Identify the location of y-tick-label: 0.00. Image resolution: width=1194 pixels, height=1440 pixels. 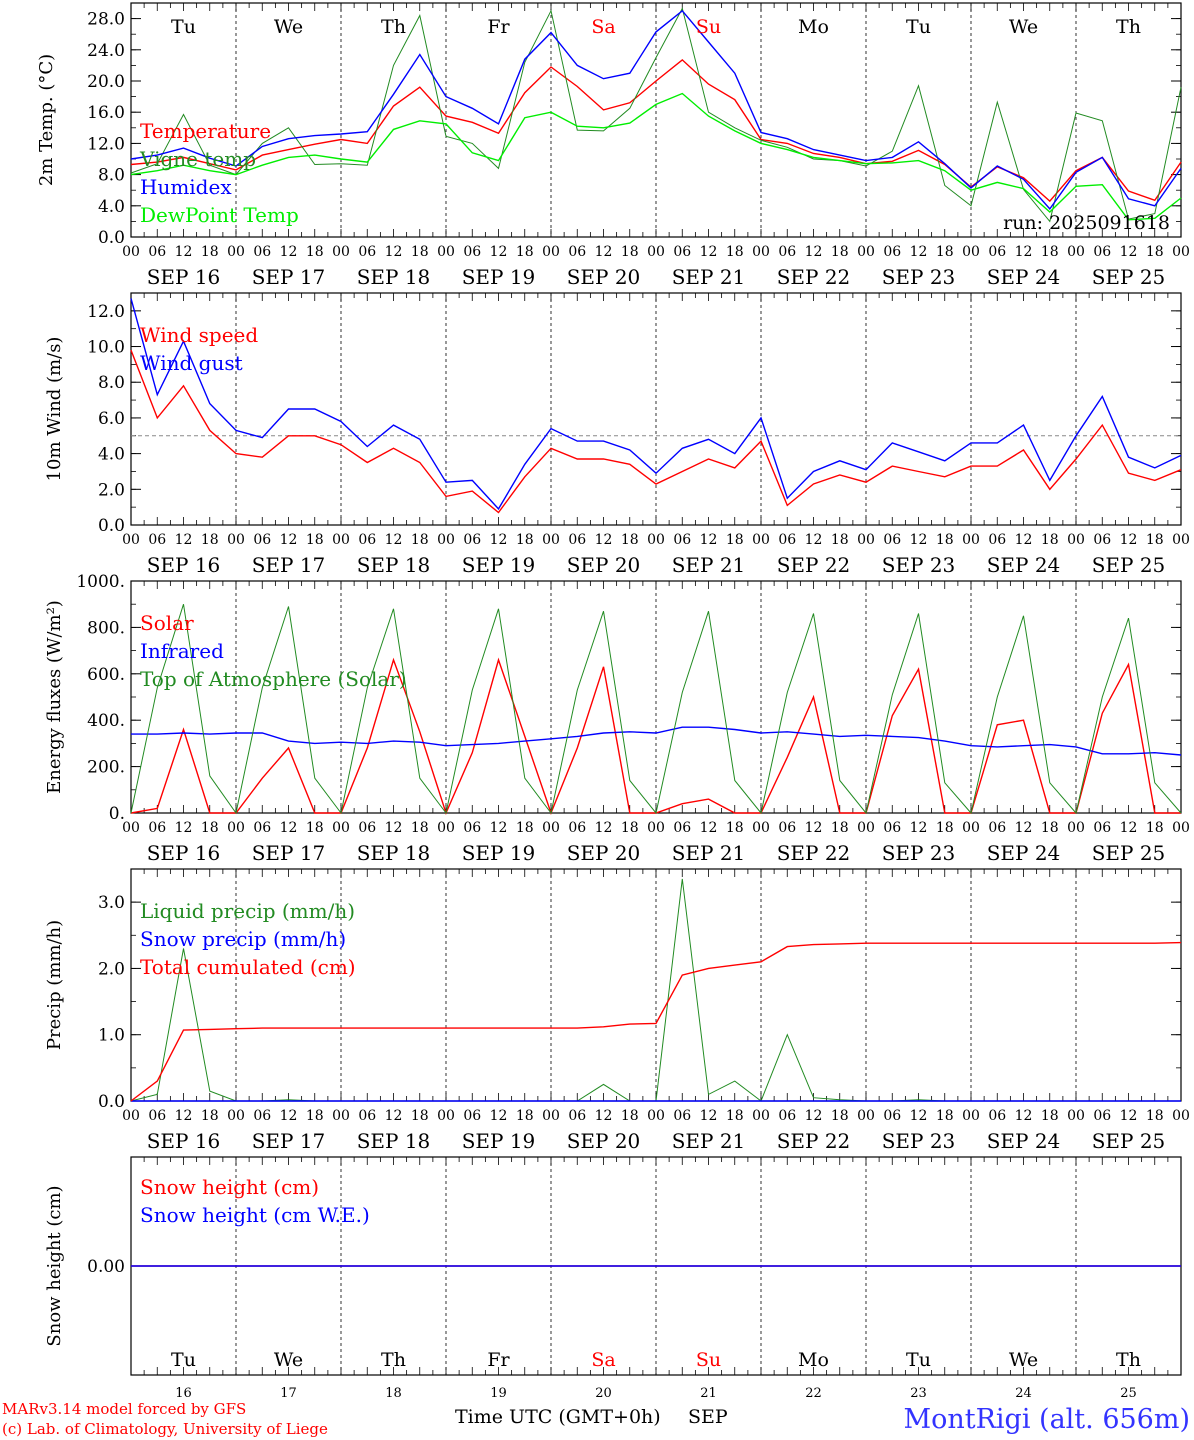
(106, 1267).